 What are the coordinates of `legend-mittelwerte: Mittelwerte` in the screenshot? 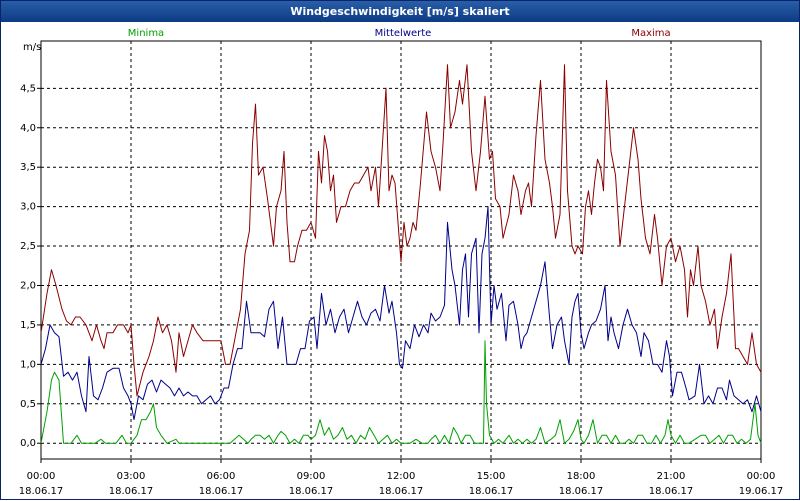 It's located at (403, 33).